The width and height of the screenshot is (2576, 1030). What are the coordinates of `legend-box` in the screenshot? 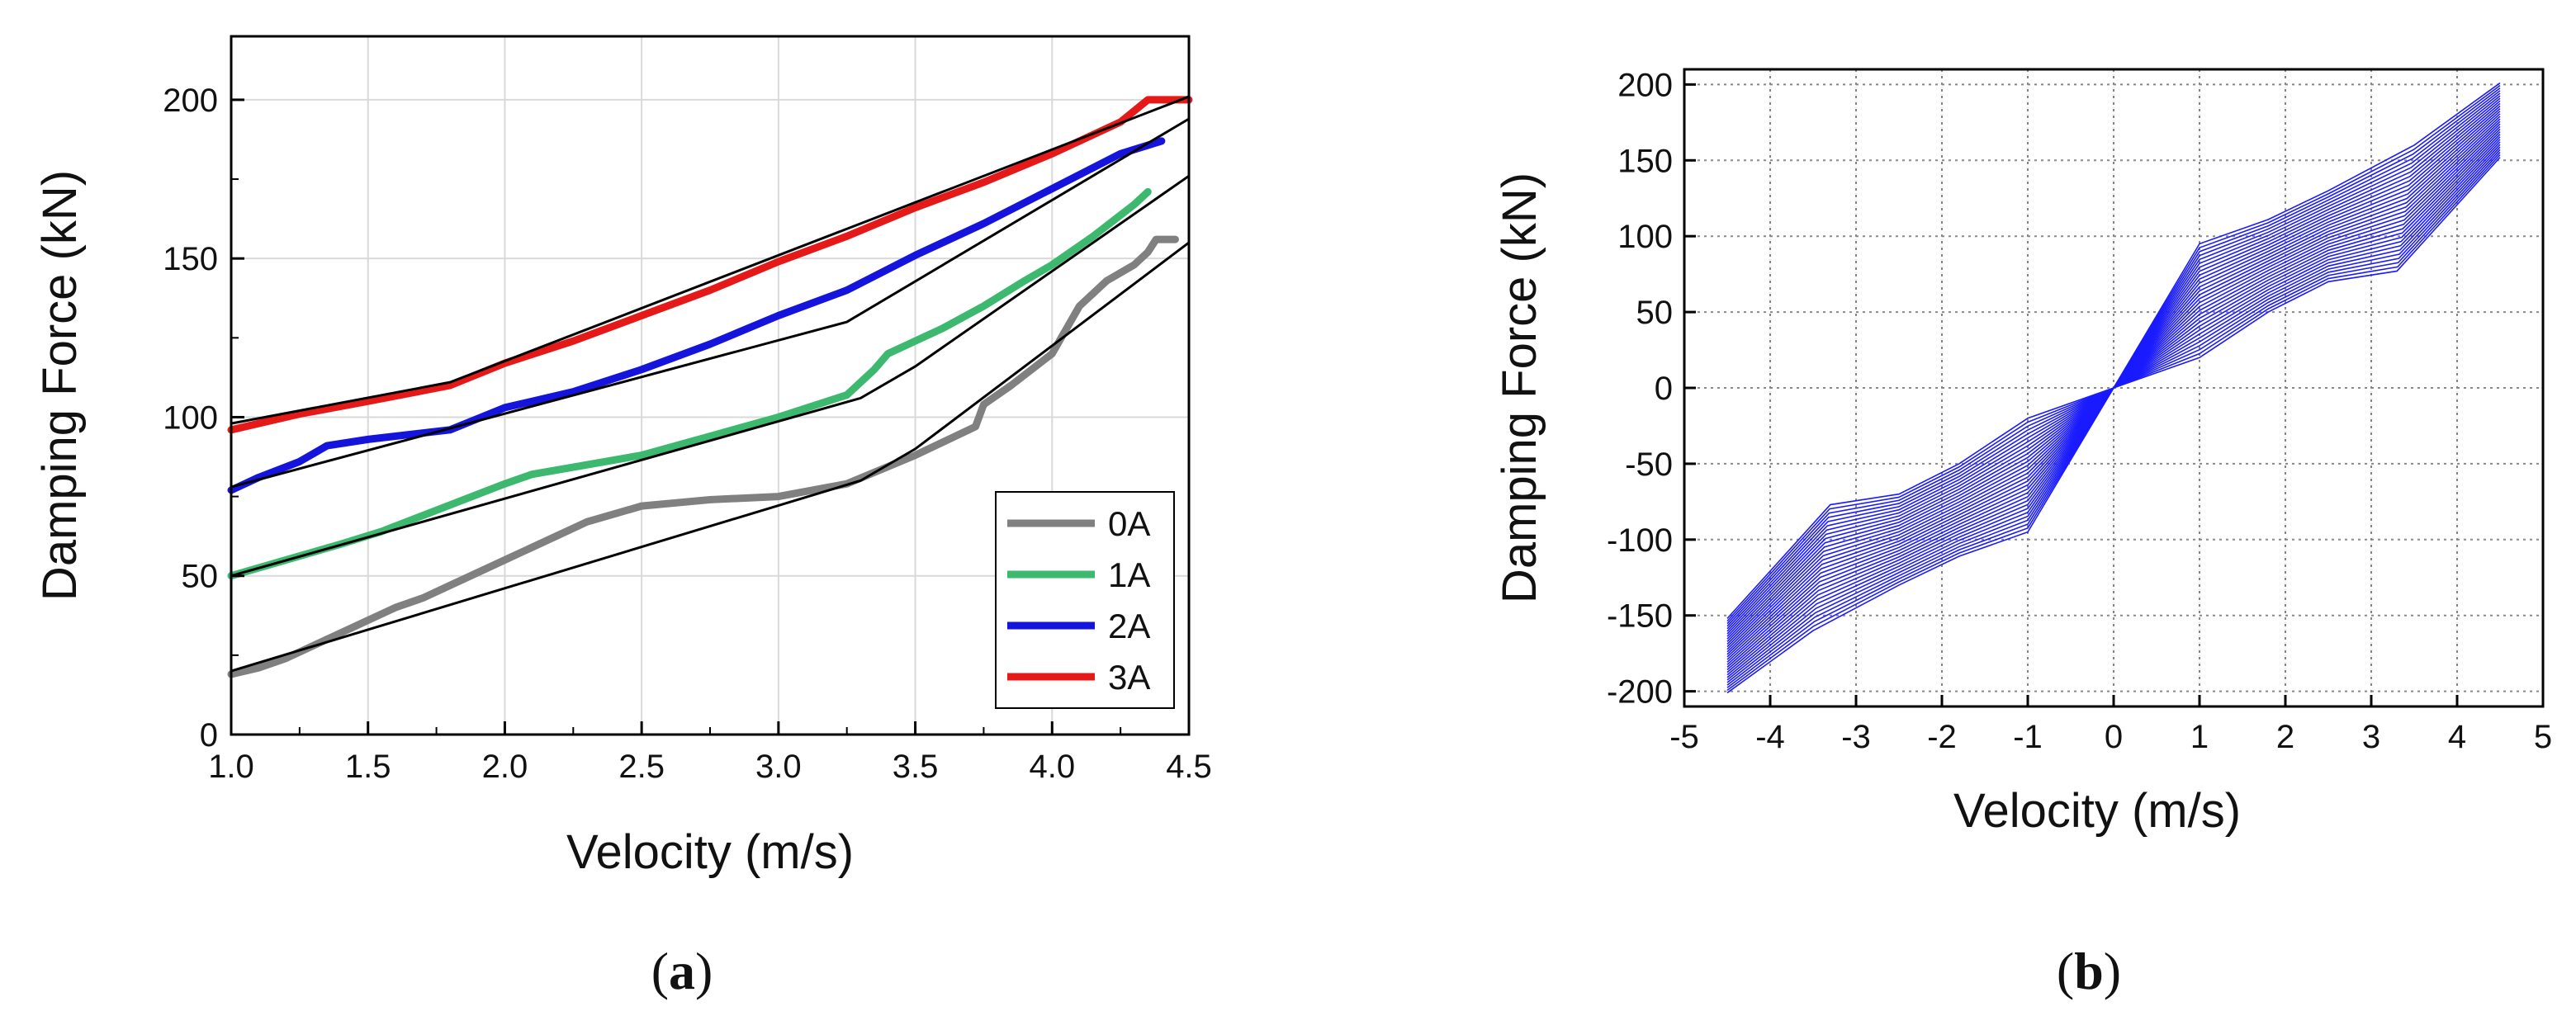 It's located at (1085, 600).